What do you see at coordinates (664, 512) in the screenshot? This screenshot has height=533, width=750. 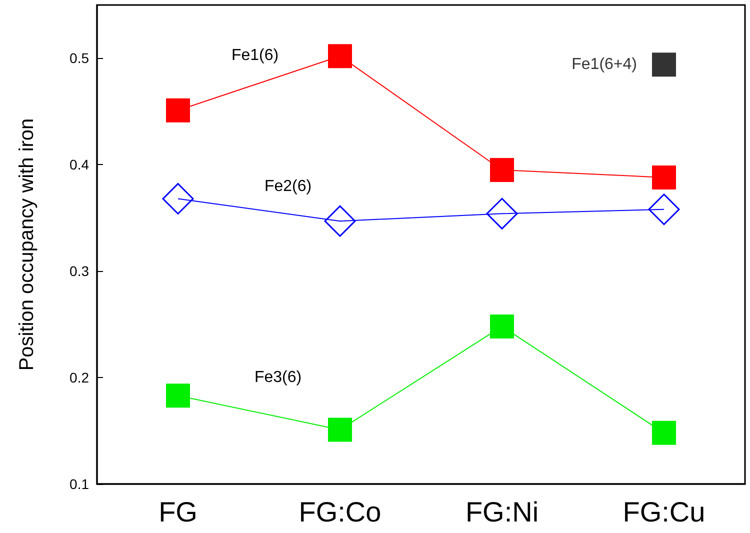 I see `x-tick-label: FG:Cu` at bounding box center [664, 512].